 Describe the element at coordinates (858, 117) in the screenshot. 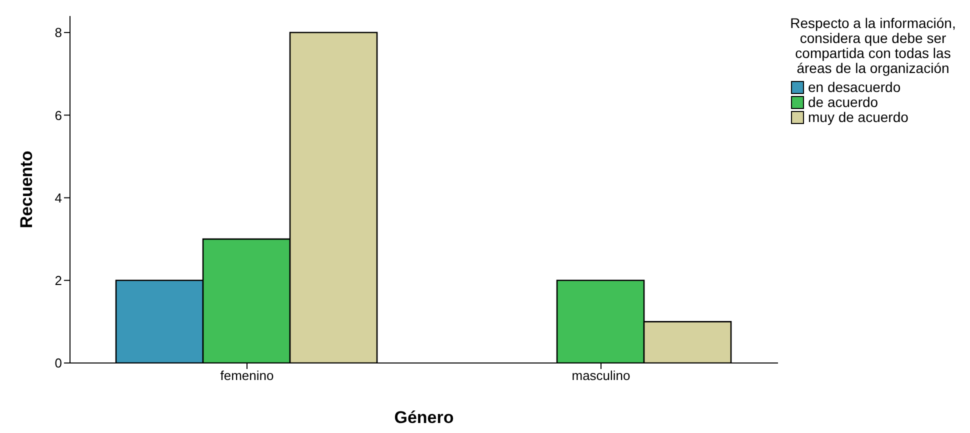

I see `legend-label: muy de acuerdo` at that location.